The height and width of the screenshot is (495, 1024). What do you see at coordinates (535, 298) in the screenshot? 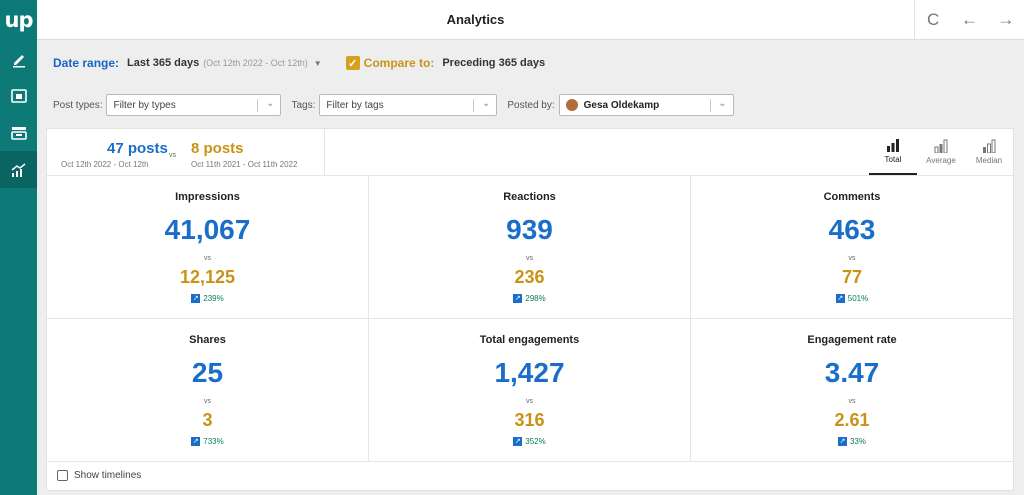
I see `metric-change-value: 298%` at bounding box center [535, 298].